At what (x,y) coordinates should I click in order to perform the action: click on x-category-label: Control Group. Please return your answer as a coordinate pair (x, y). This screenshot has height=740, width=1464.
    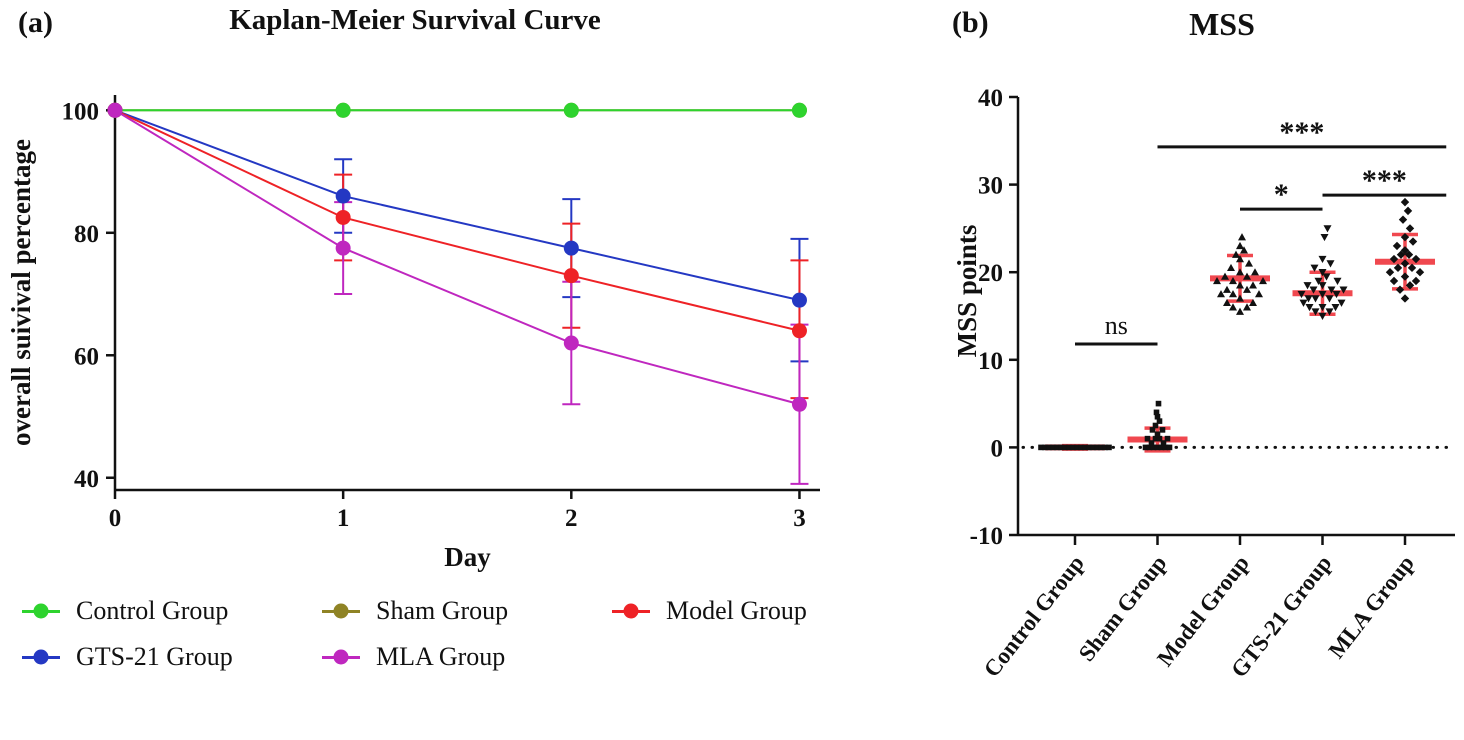
    Looking at the image, I should click on (1034, 616).